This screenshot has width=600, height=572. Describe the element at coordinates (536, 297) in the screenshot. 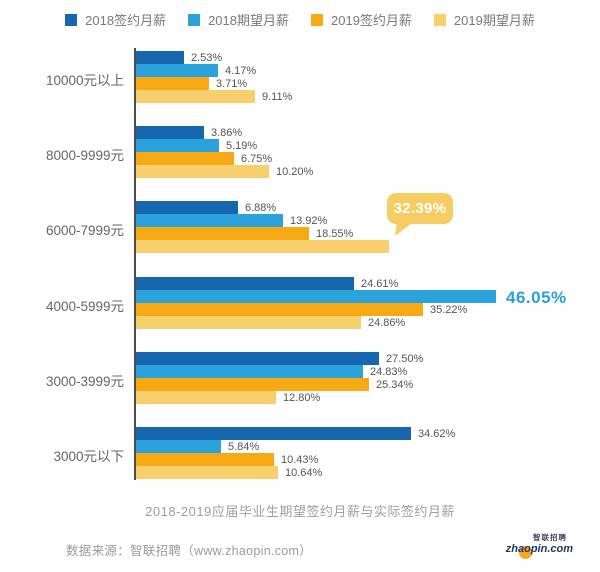

I see `highlight-value-label: 46.05%` at that location.